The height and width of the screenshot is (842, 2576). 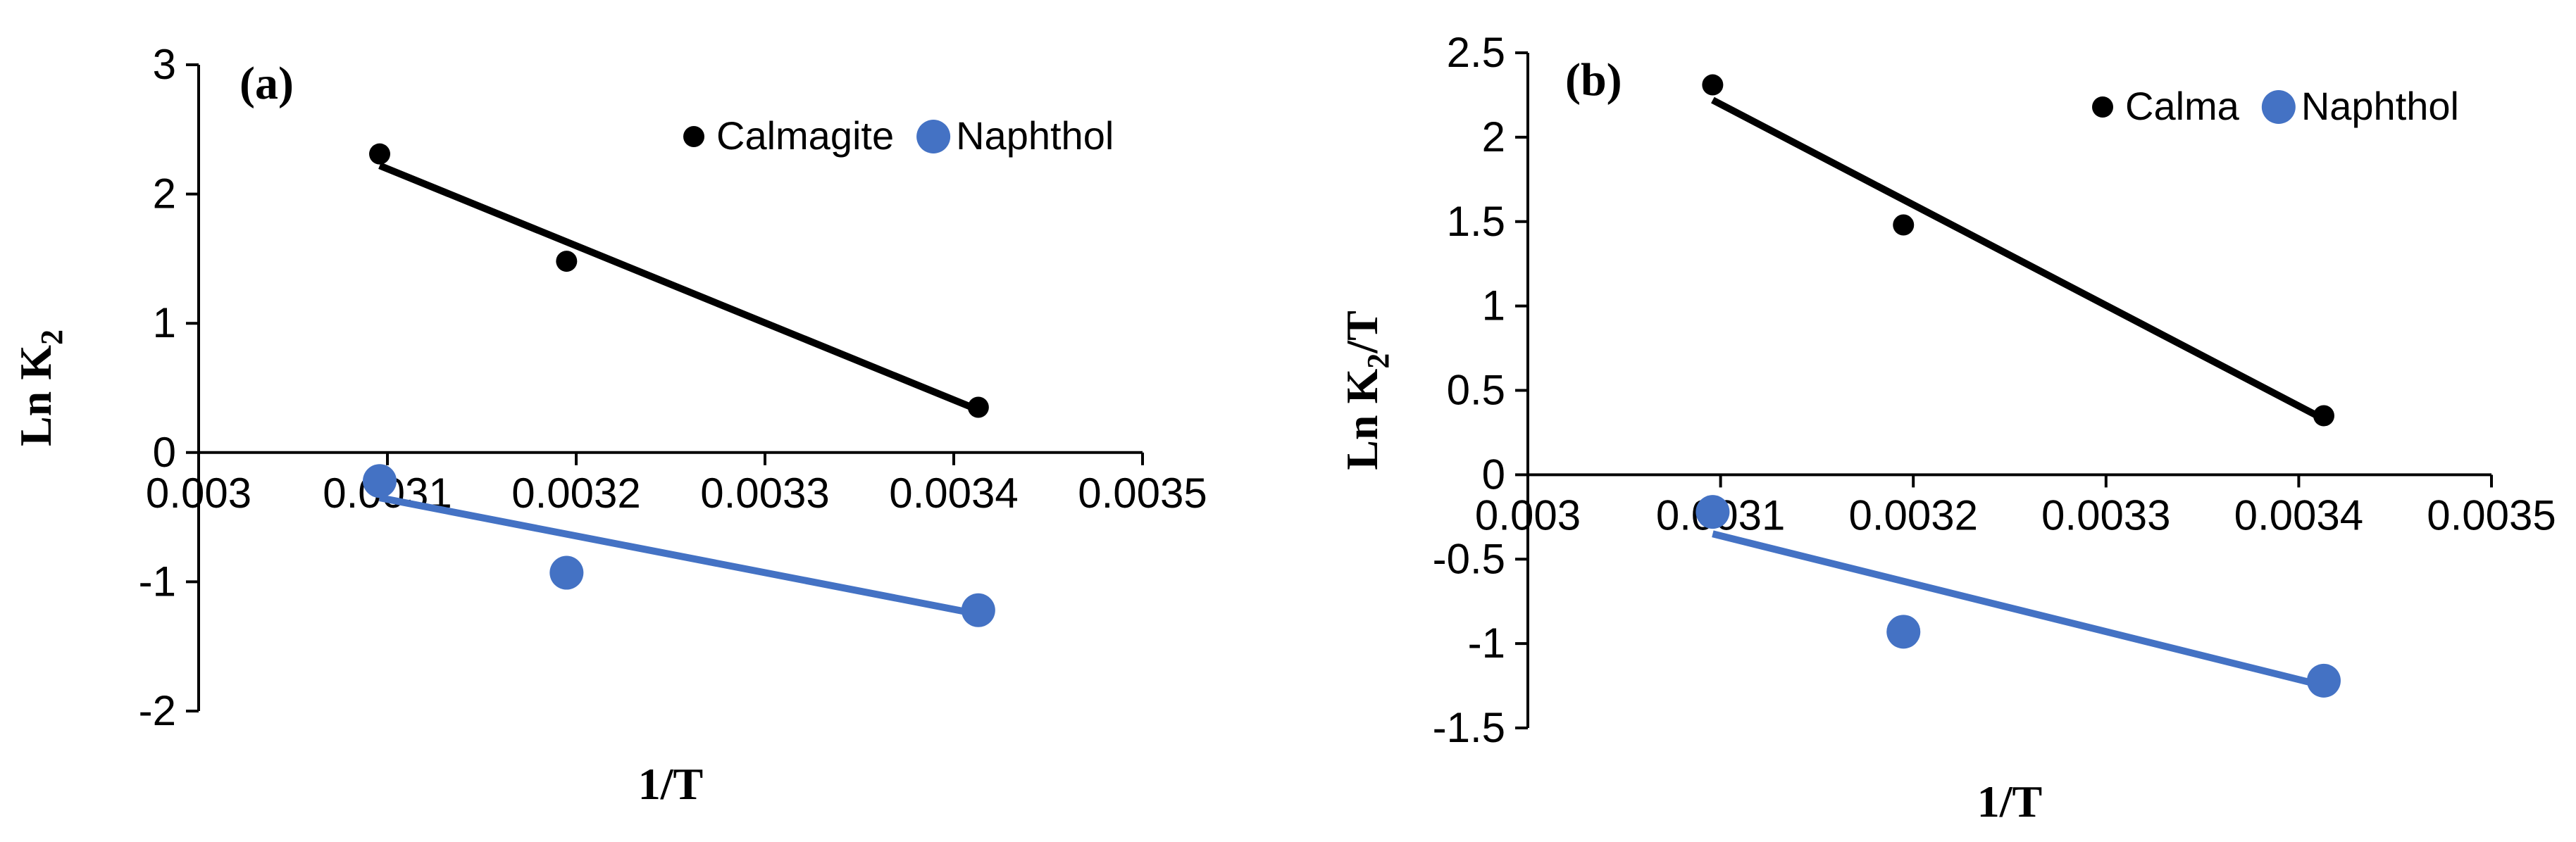 I want to click on y-axis-title-suffix: /T, so click(x=1362, y=331).